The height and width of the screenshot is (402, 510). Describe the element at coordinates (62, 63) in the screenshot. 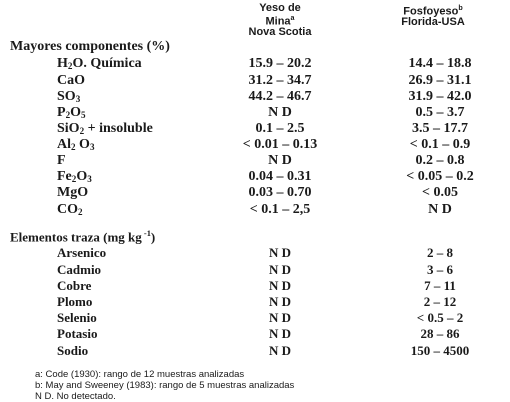

I see `label-text: H` at that location.